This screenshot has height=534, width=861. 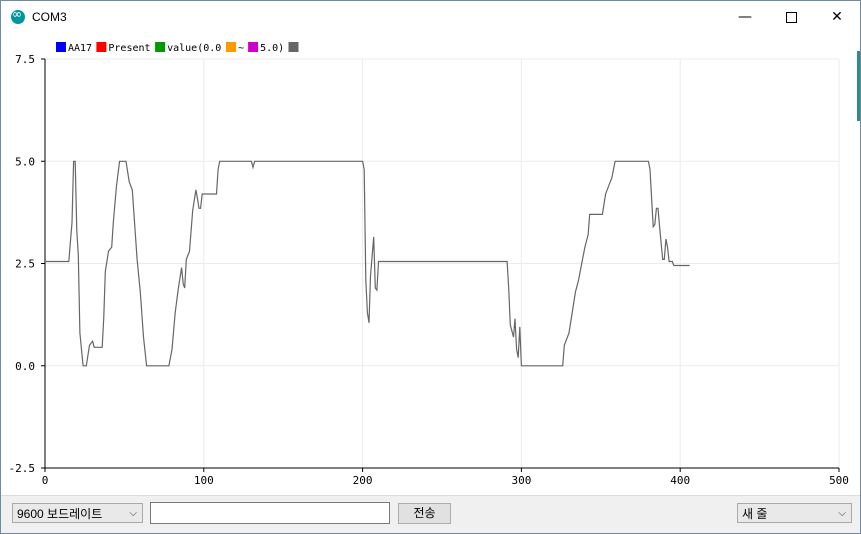 I want to click on arduino-icon, so click(x=18, y=15).